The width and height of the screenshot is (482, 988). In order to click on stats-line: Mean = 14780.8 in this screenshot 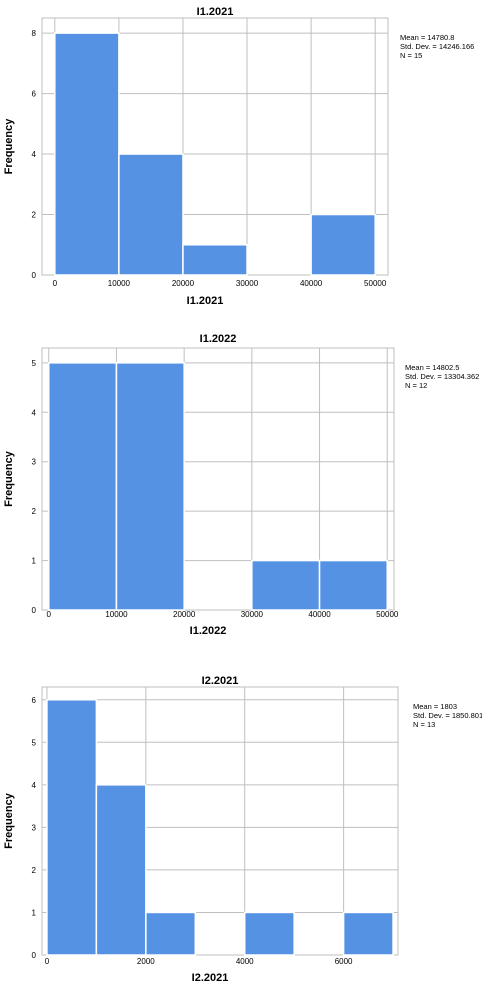, I will do `click(427, 37)`.